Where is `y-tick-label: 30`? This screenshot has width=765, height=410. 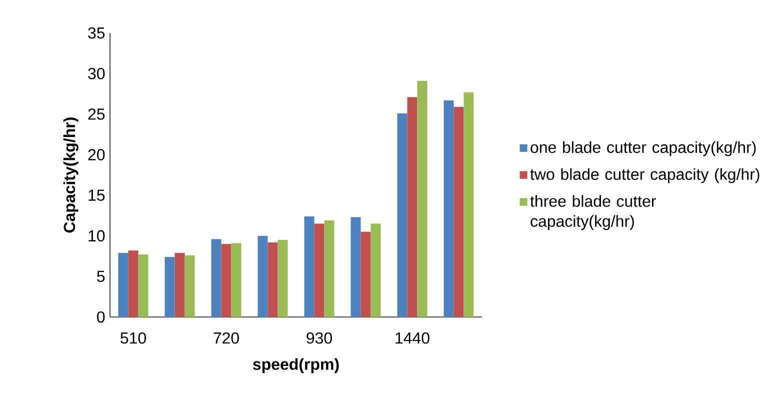 y-tick-label: 30 is located at coordinates (96, 74).